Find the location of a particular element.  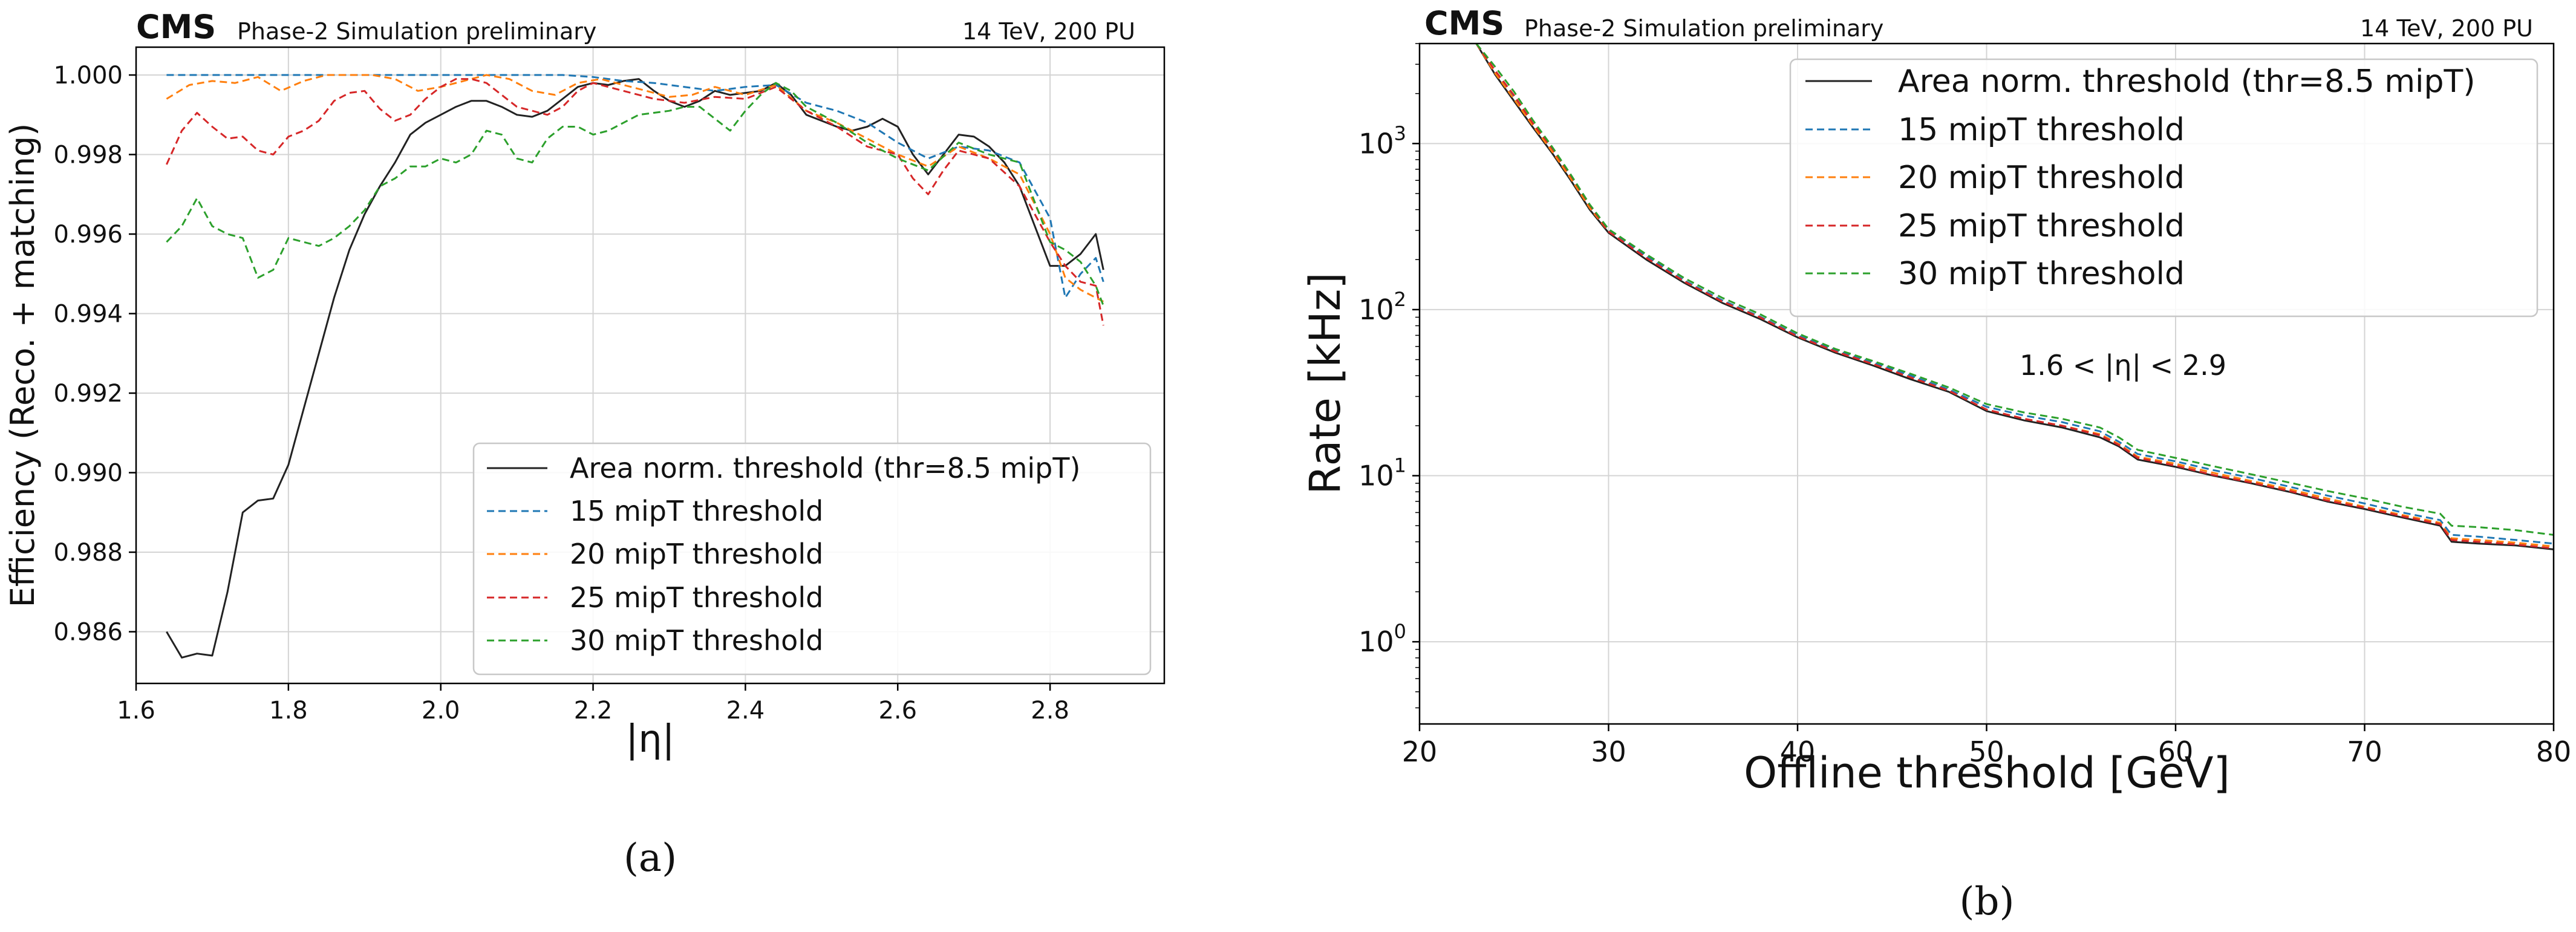

x-tick-label-b: 20 is located at coordinates (1420, 751).